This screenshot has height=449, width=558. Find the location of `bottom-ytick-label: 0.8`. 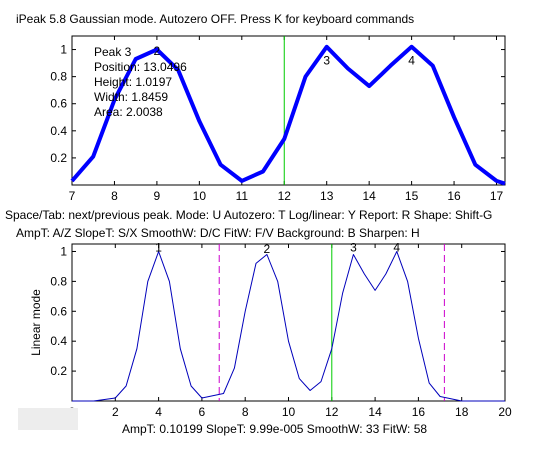

bottom-ytick-label: 0.8 is located at coordinates (58, 281).